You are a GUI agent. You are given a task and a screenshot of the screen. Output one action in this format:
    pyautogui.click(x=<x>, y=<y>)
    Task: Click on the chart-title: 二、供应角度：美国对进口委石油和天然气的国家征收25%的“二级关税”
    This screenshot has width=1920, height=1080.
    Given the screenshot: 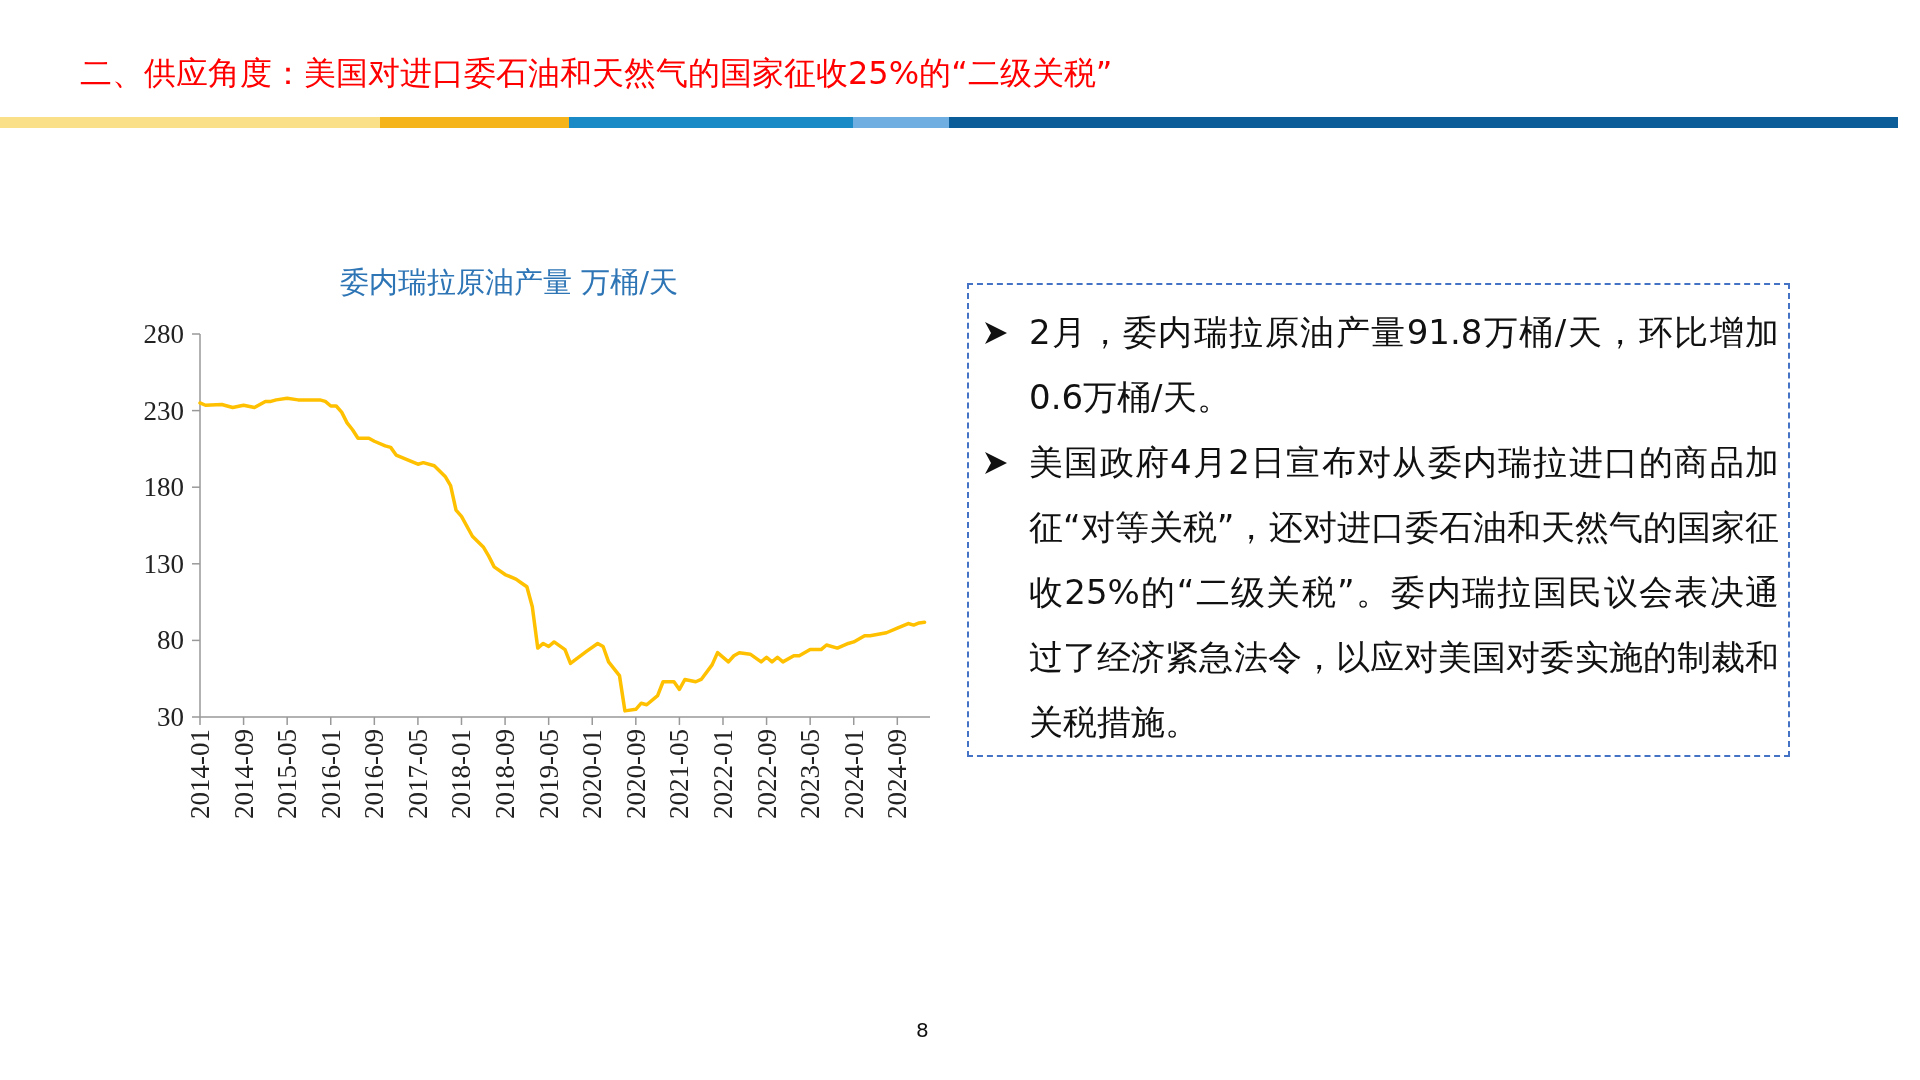 What is the action you would take?
    pyautogui.click(x=596, y=73)
    